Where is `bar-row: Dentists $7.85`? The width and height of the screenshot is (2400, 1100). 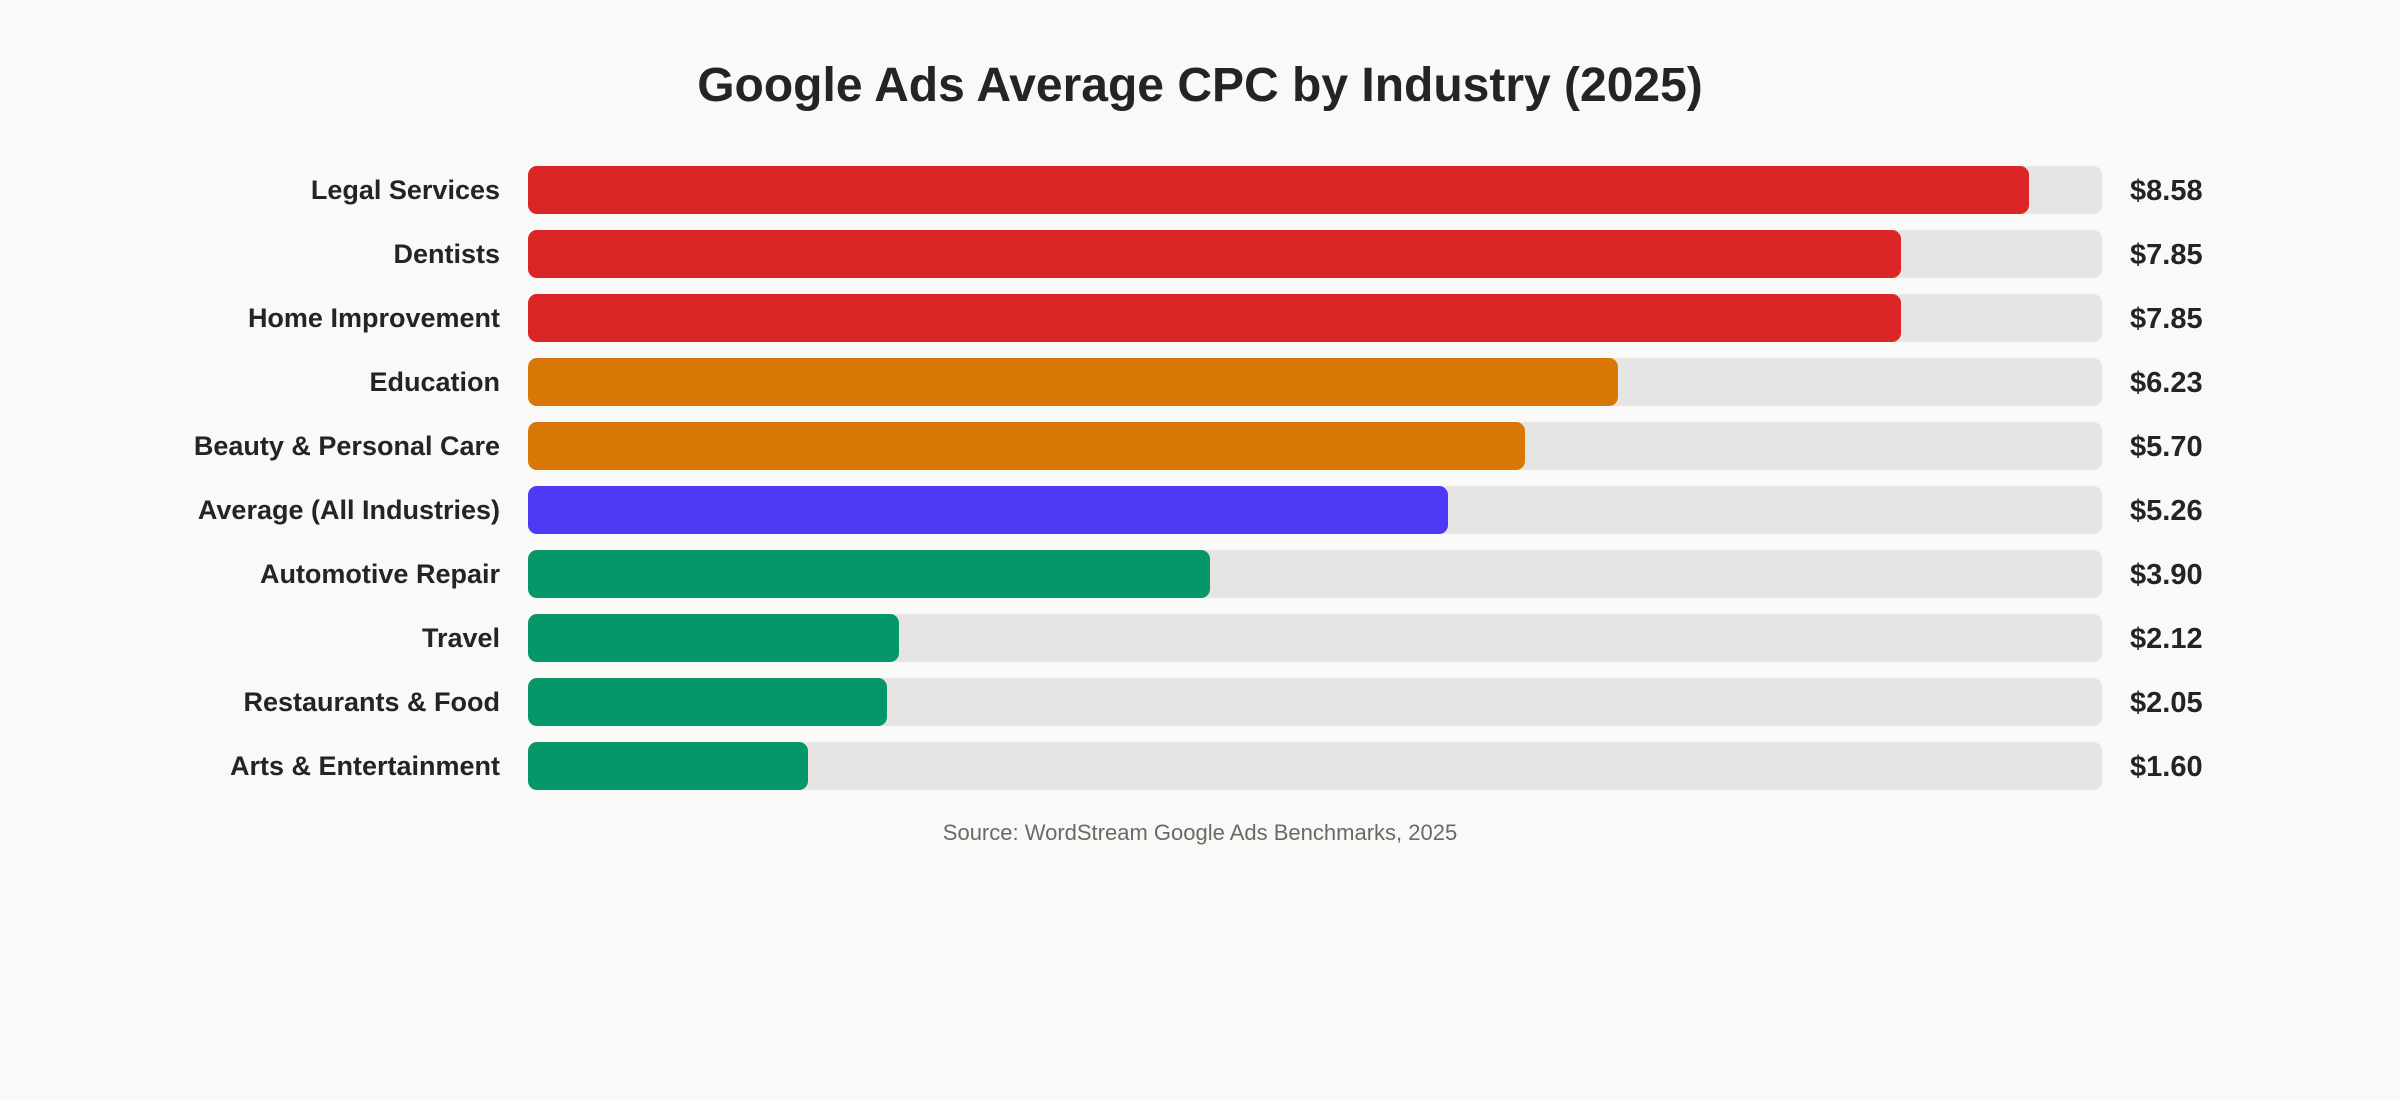 bar-row: Dentists $7.85 is located at coordinates (1200, 254).